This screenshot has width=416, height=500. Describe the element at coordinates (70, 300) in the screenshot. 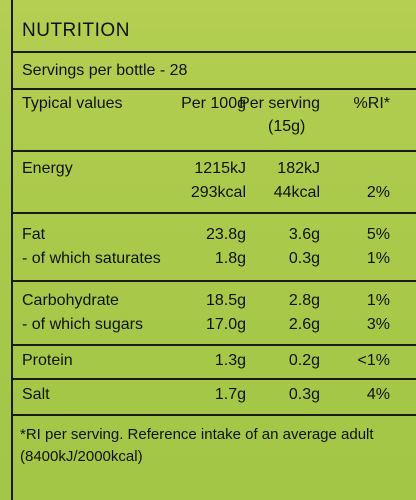

I see `nutrient-label: Carbohydrate` at that location.